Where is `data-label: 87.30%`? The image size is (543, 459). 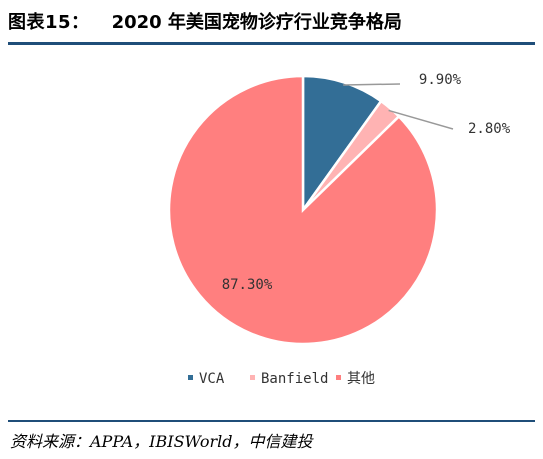
data-label: 87.30% is located at coordinates (247, 285).